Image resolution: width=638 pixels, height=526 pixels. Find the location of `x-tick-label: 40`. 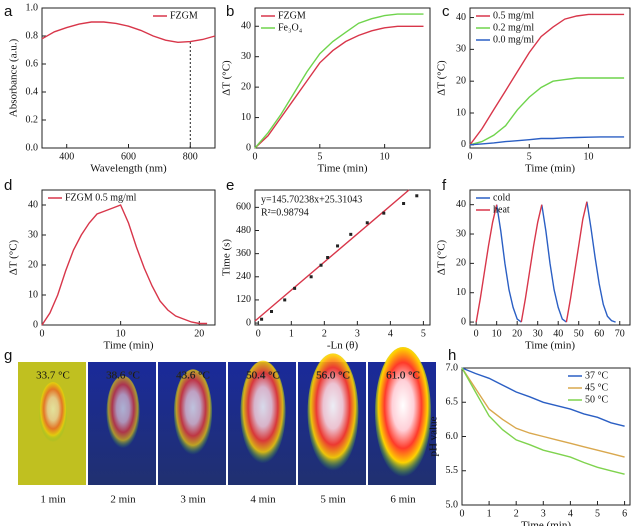

x-tick-label: 40 is located at coordinates (558, 333).